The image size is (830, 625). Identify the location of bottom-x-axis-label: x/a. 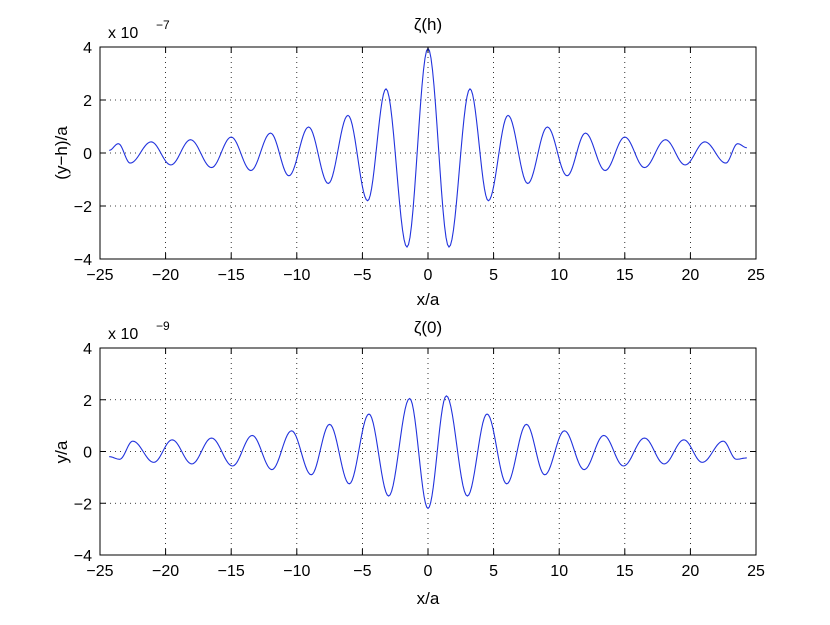
(428, 598).